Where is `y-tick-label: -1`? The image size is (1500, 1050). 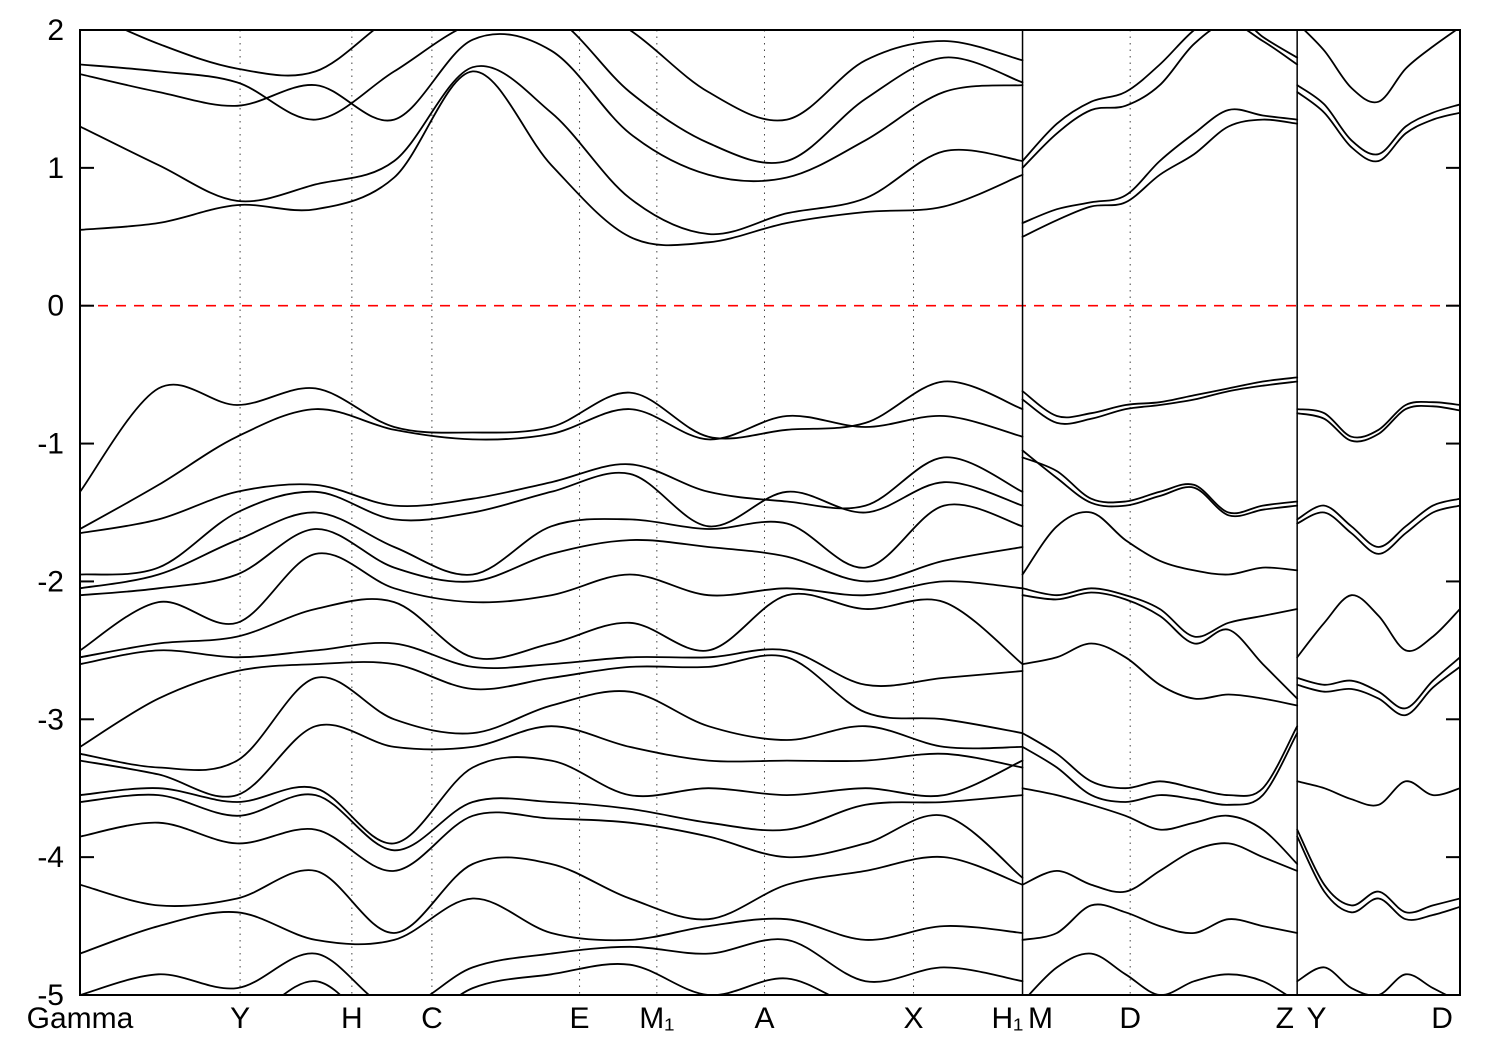 y-tick-label: -1 is located at coordinates (50, 444).